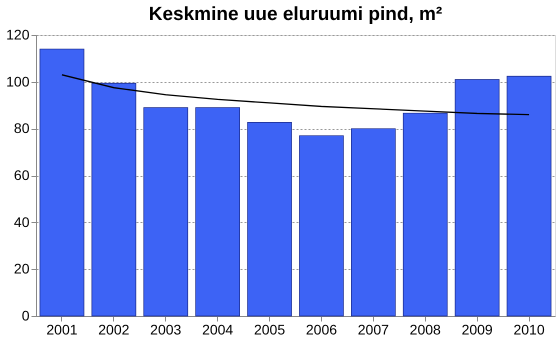 This screenshot has height=342, width=560. Describe the element at coordinates (114, 330) in the screenshot. I see `x-tick-label: 2002` at that location.